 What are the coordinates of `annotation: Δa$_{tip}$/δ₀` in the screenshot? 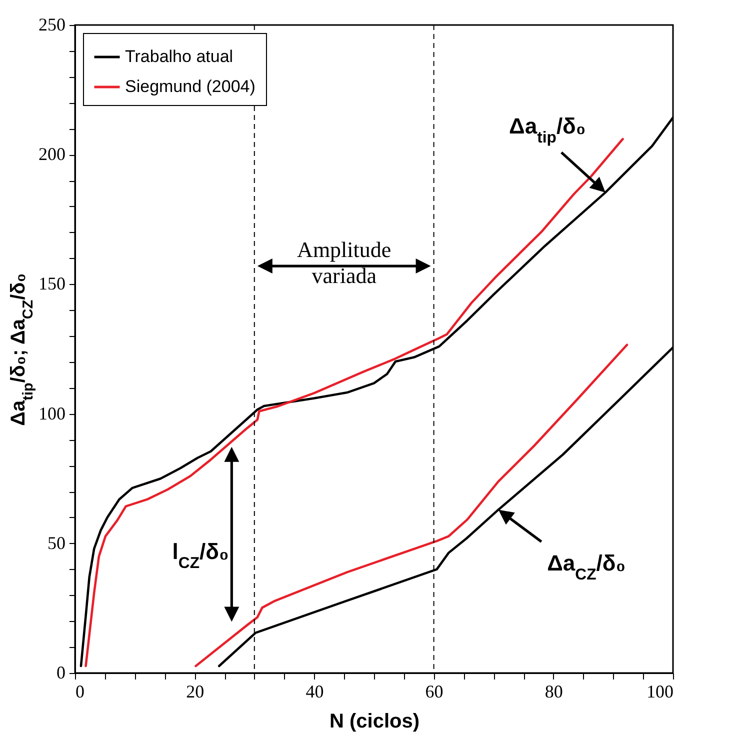 It's located at (547, 129).